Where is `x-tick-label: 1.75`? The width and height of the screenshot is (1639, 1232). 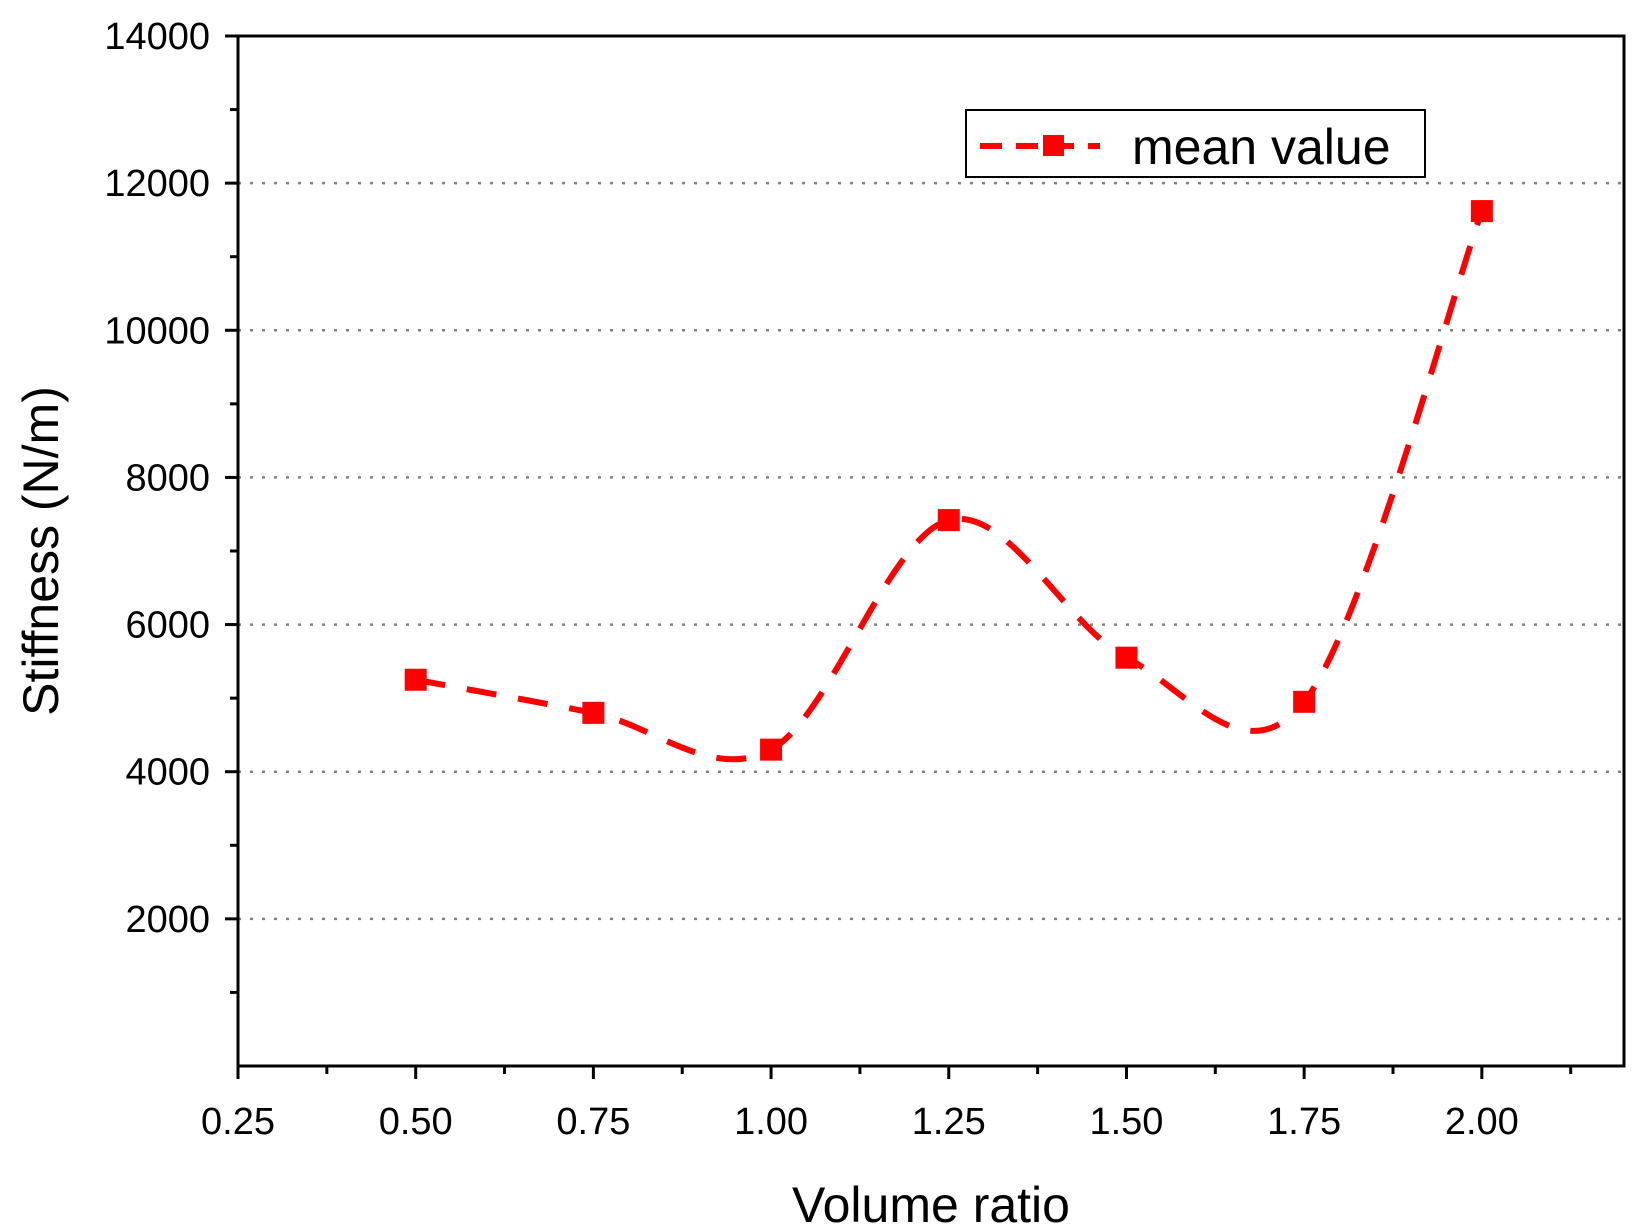 x-tick-label: 1.75 is located at coordinates (1304, 1122).